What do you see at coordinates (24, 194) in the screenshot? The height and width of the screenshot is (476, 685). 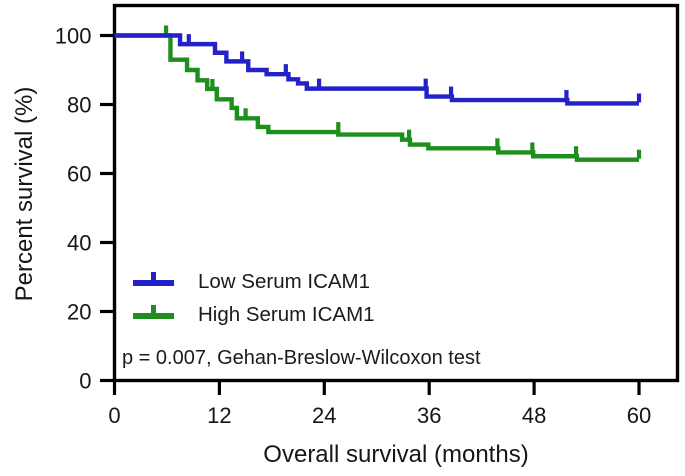 I see `y-axis-title: Percent survival (%)` at bounding box center [24, 194].